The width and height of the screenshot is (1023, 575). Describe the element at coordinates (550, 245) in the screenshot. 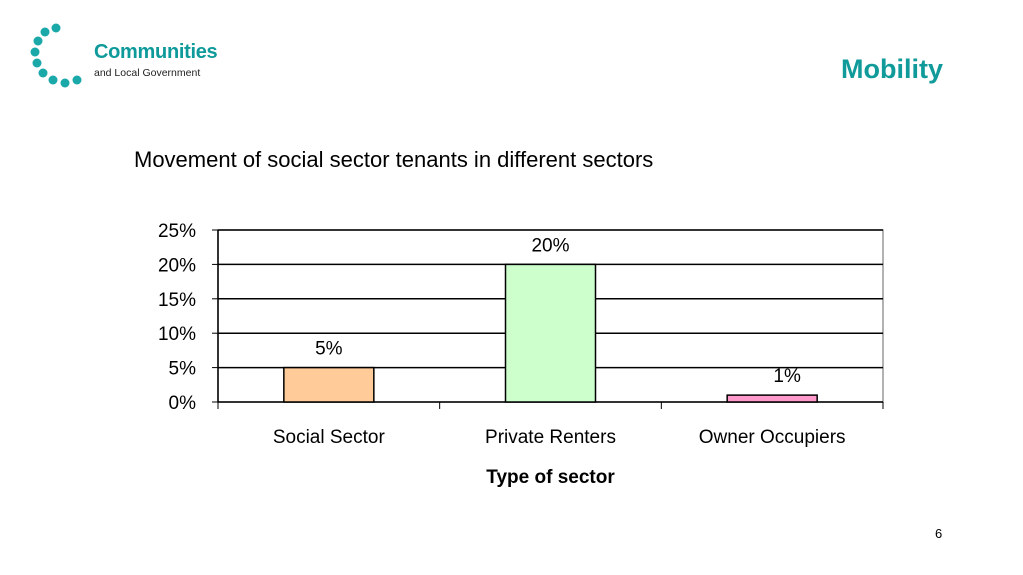

I see `data-label: 20%` at that location.